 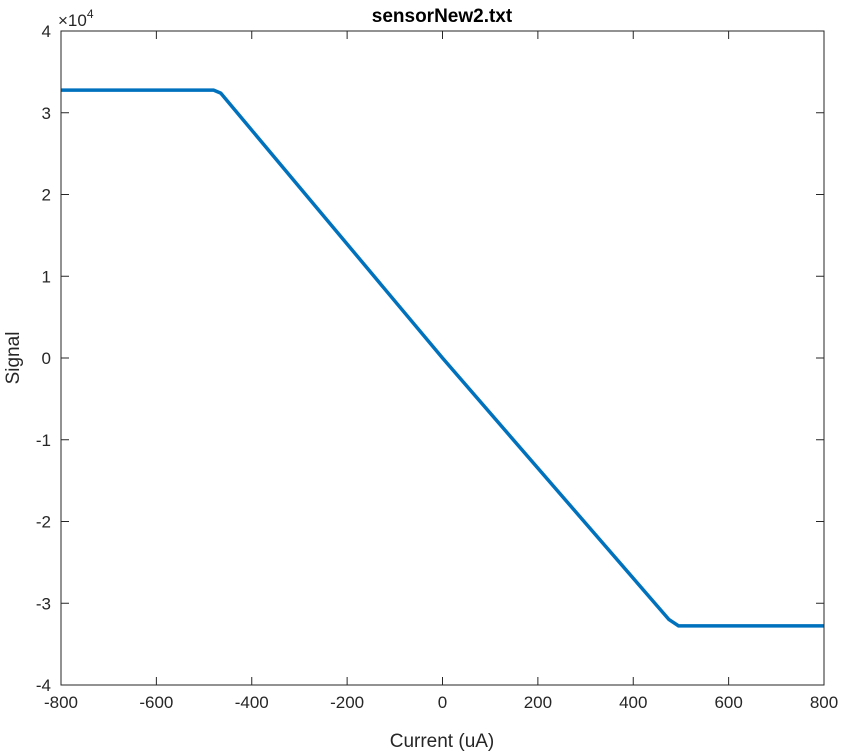 I want to click on x-tick-label: 600, so click(x=728, y=702).